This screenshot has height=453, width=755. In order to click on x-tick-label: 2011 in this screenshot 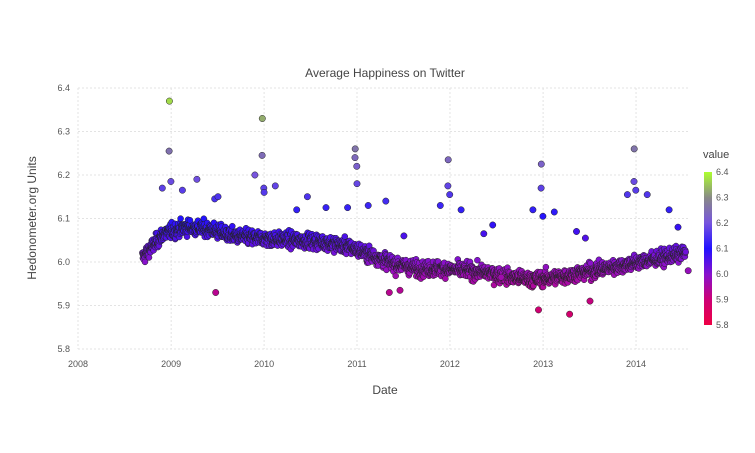, I will do `click(356, 364)`.